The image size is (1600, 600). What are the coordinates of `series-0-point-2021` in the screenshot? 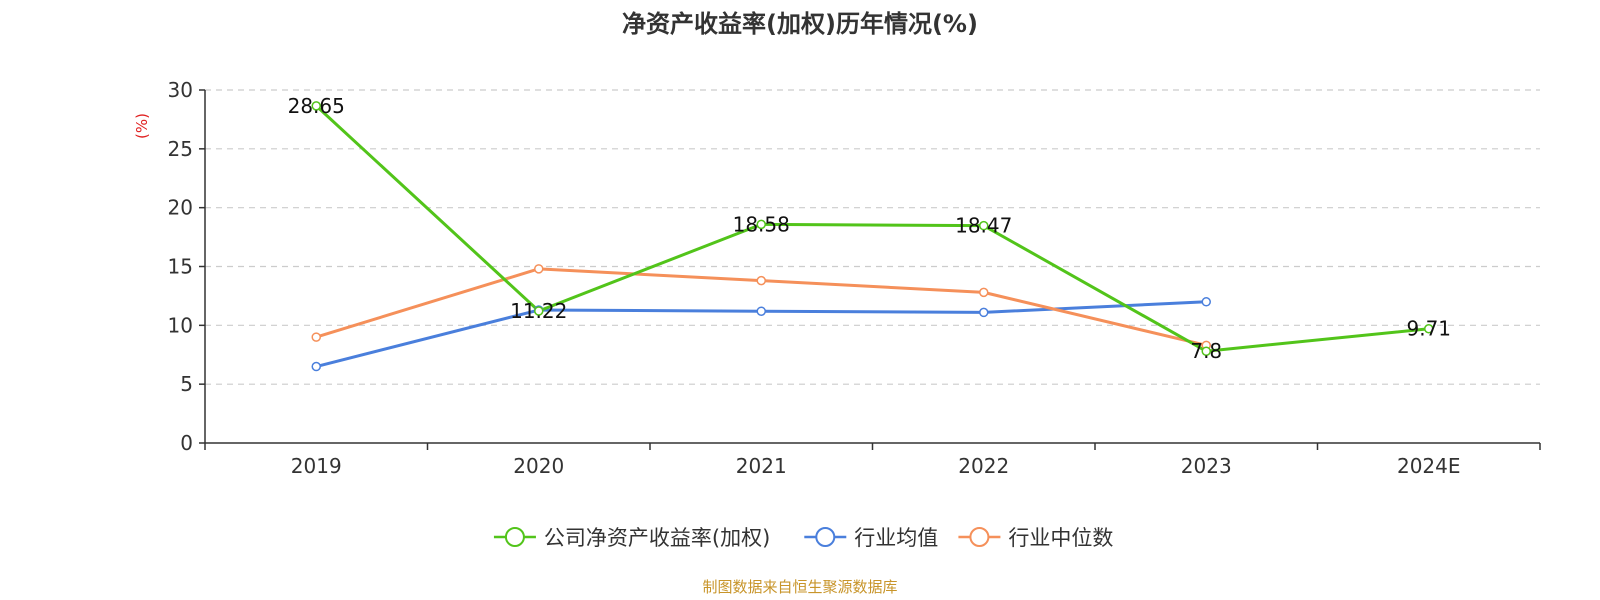 It's located at (761, 224).